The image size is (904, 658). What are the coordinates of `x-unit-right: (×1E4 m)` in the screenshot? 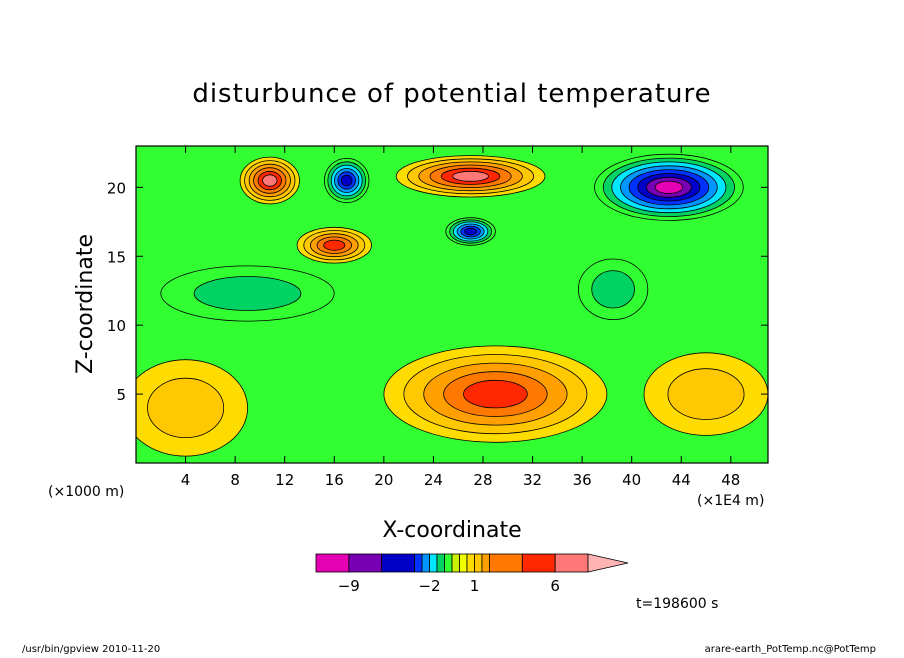 It's located at (730, 501).